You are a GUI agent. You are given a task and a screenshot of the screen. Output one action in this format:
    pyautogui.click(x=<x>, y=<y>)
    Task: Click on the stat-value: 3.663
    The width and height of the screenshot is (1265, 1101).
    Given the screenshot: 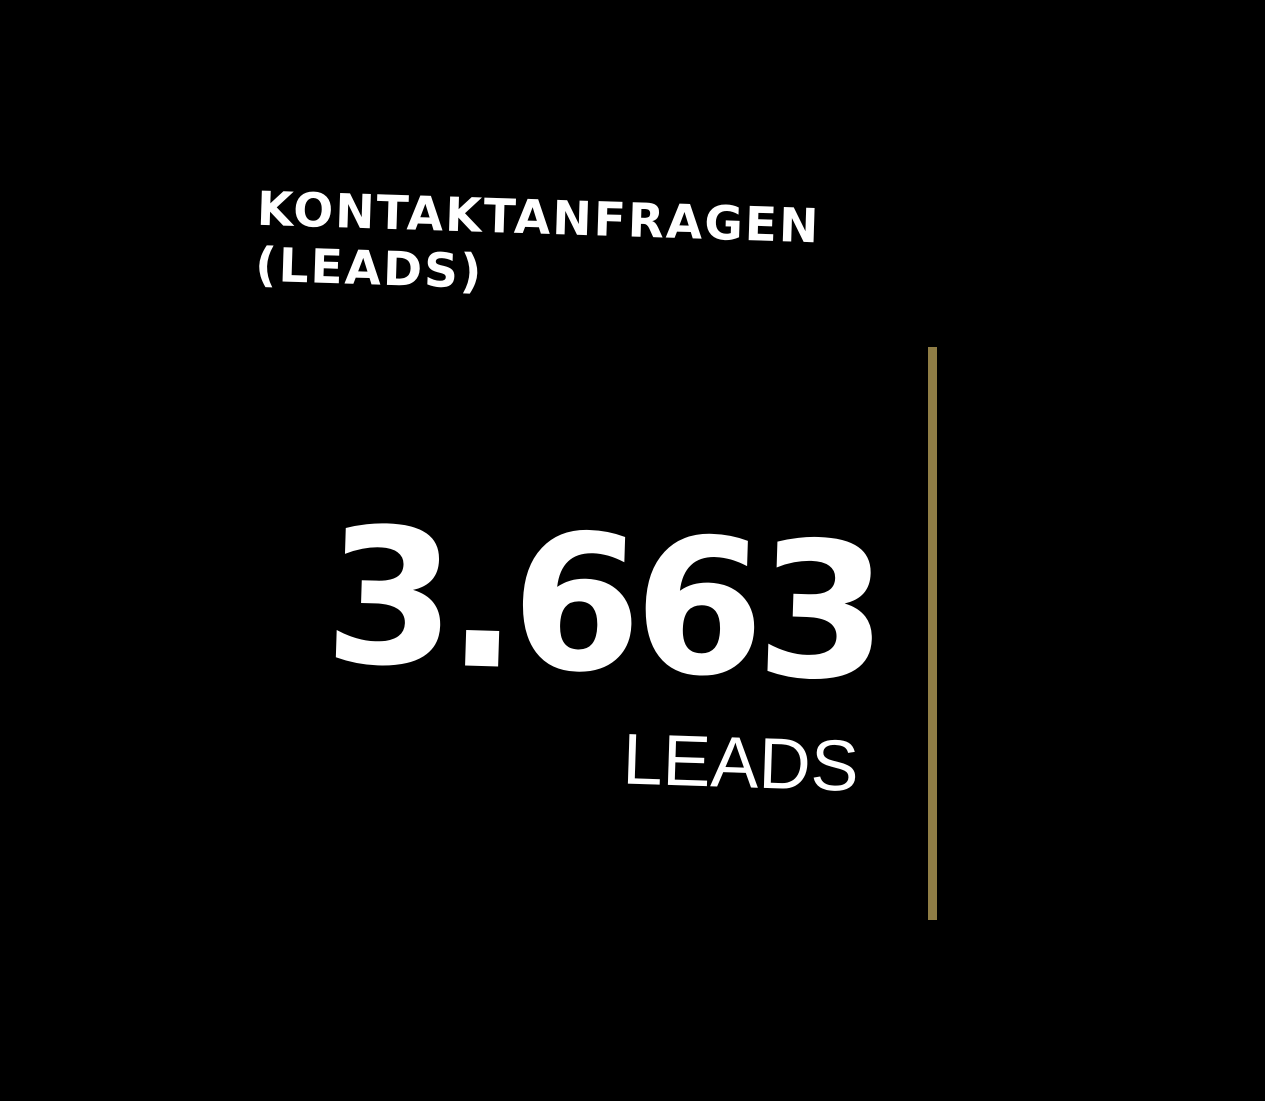 What is the action you would take?
    pyautogui.click(x=602, y=605)
    